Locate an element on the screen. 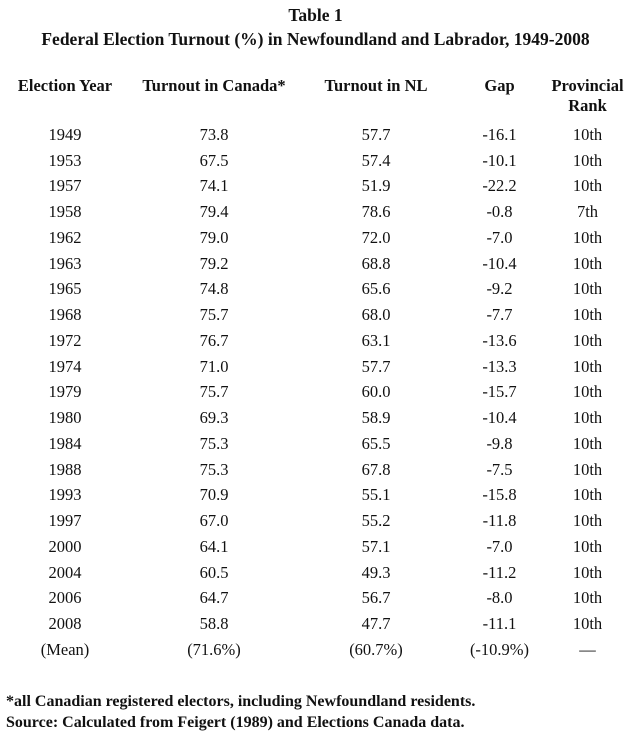  cell-turnout-canada: 69.3 is located at coordinates (214, 418).